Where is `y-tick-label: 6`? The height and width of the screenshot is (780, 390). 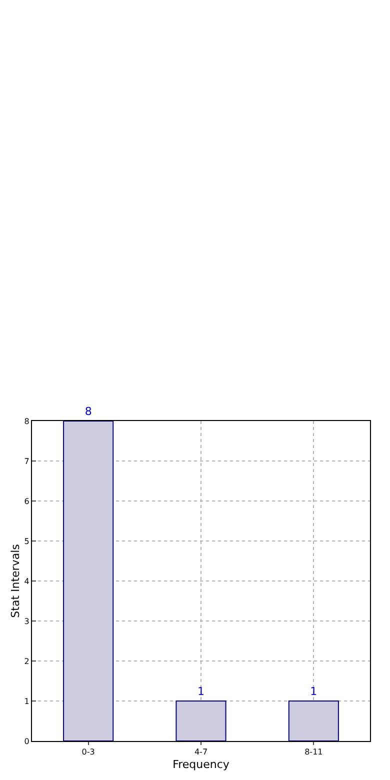 y-tick-label: 6 is located at coordinates (27, 501).